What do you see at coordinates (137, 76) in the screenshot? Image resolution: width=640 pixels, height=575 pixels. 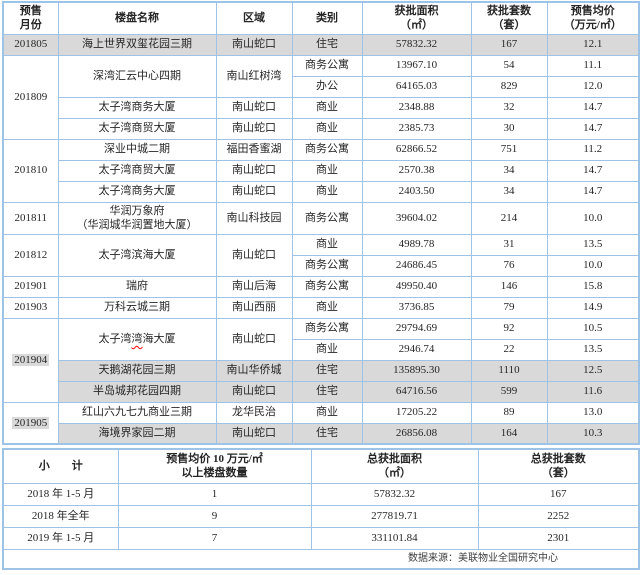 I see `project-name-cell: 深湾汇云中心四期` at bounding box center [137, 76].